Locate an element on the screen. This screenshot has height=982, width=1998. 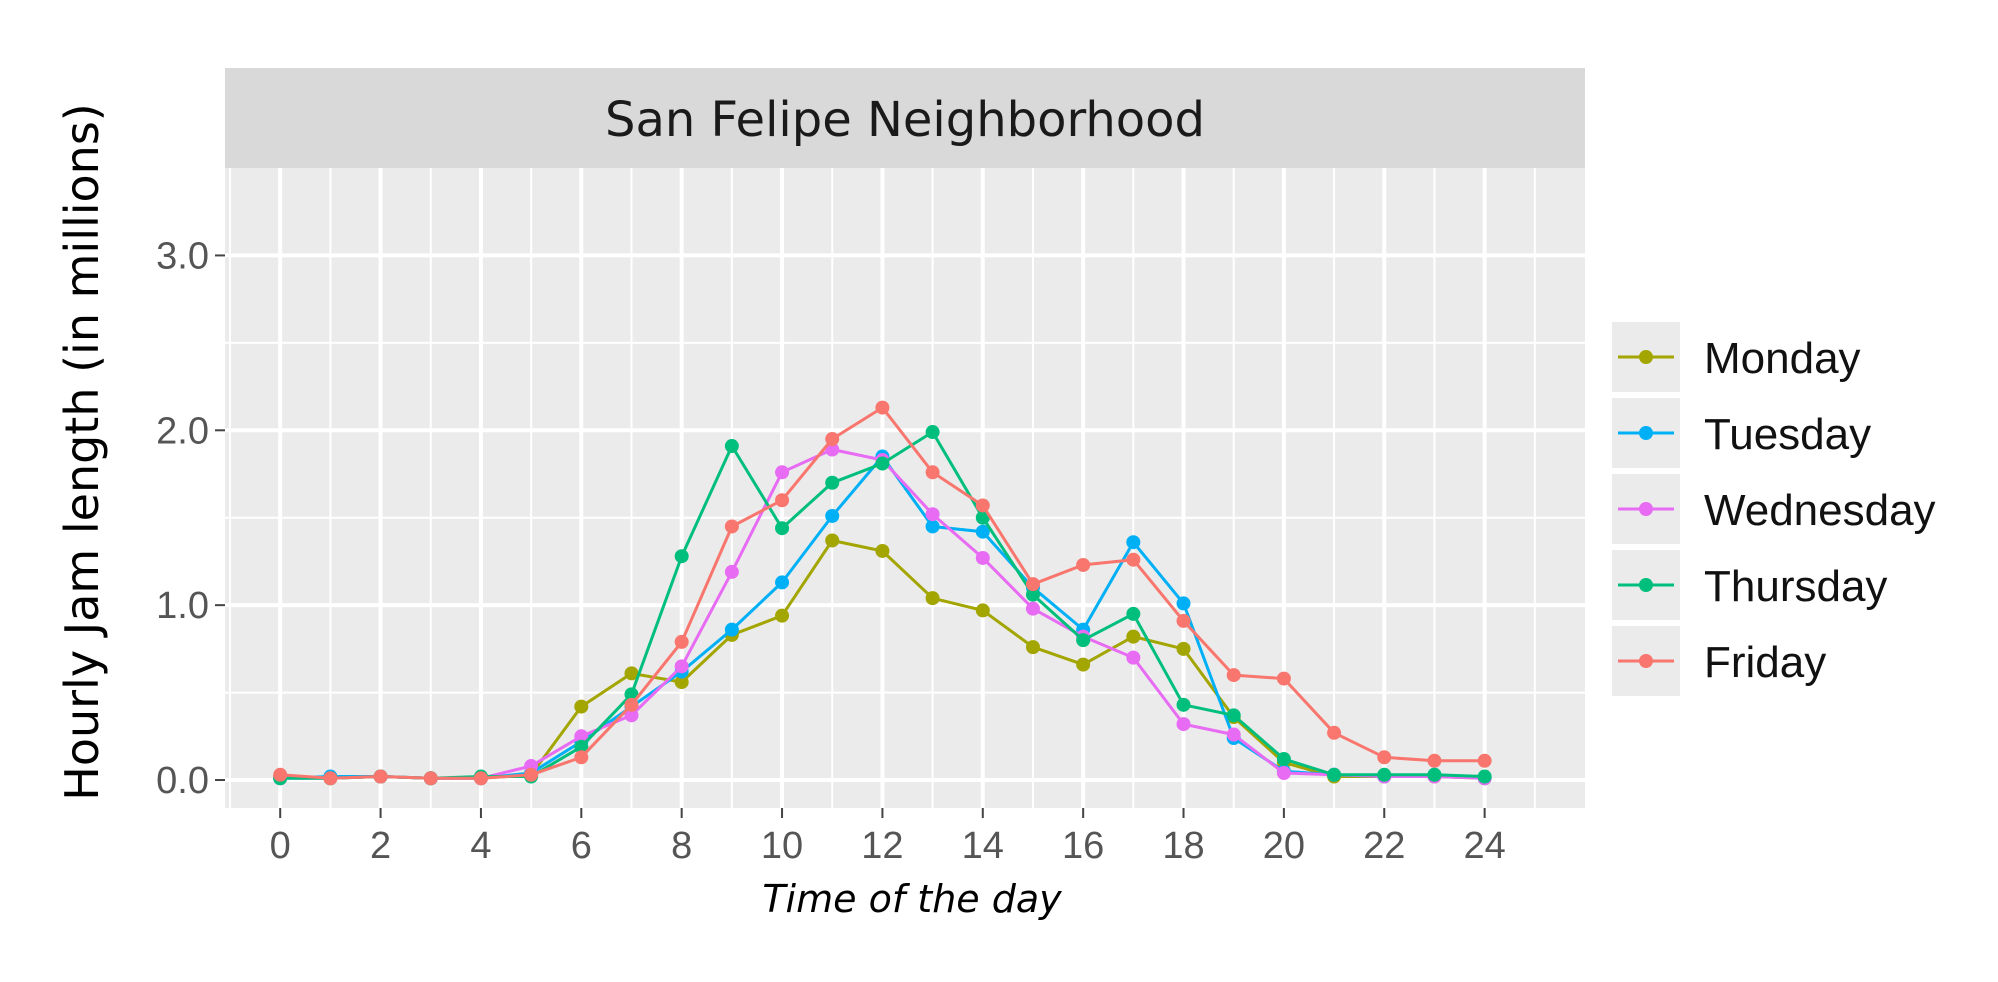
x-tick-label: 12 is located at coordinates (882, 846).